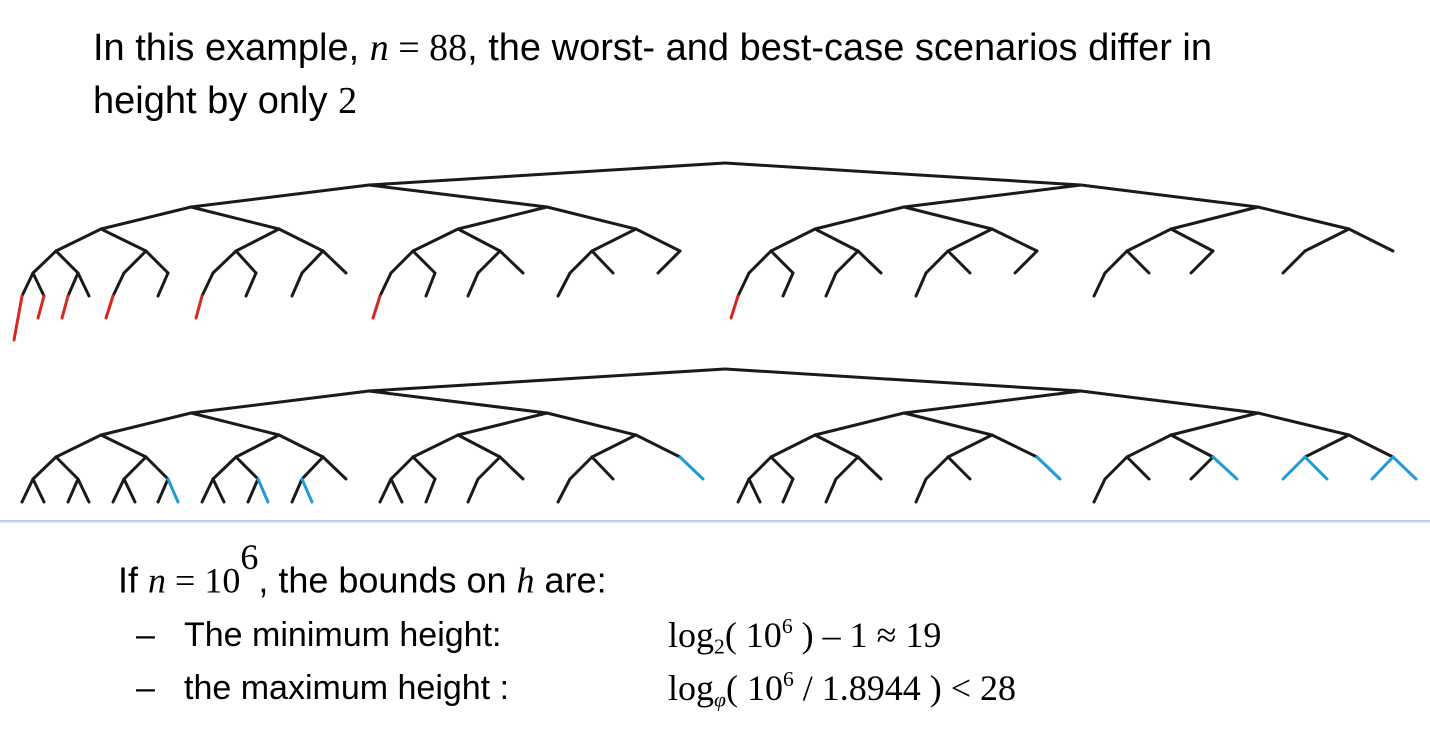 The image size is (1430, 746). What do you see at coordinates (343, 635) in the screenshot?
I see `minimum-height-label: The minimum height:` at bounding box center [343, 635].